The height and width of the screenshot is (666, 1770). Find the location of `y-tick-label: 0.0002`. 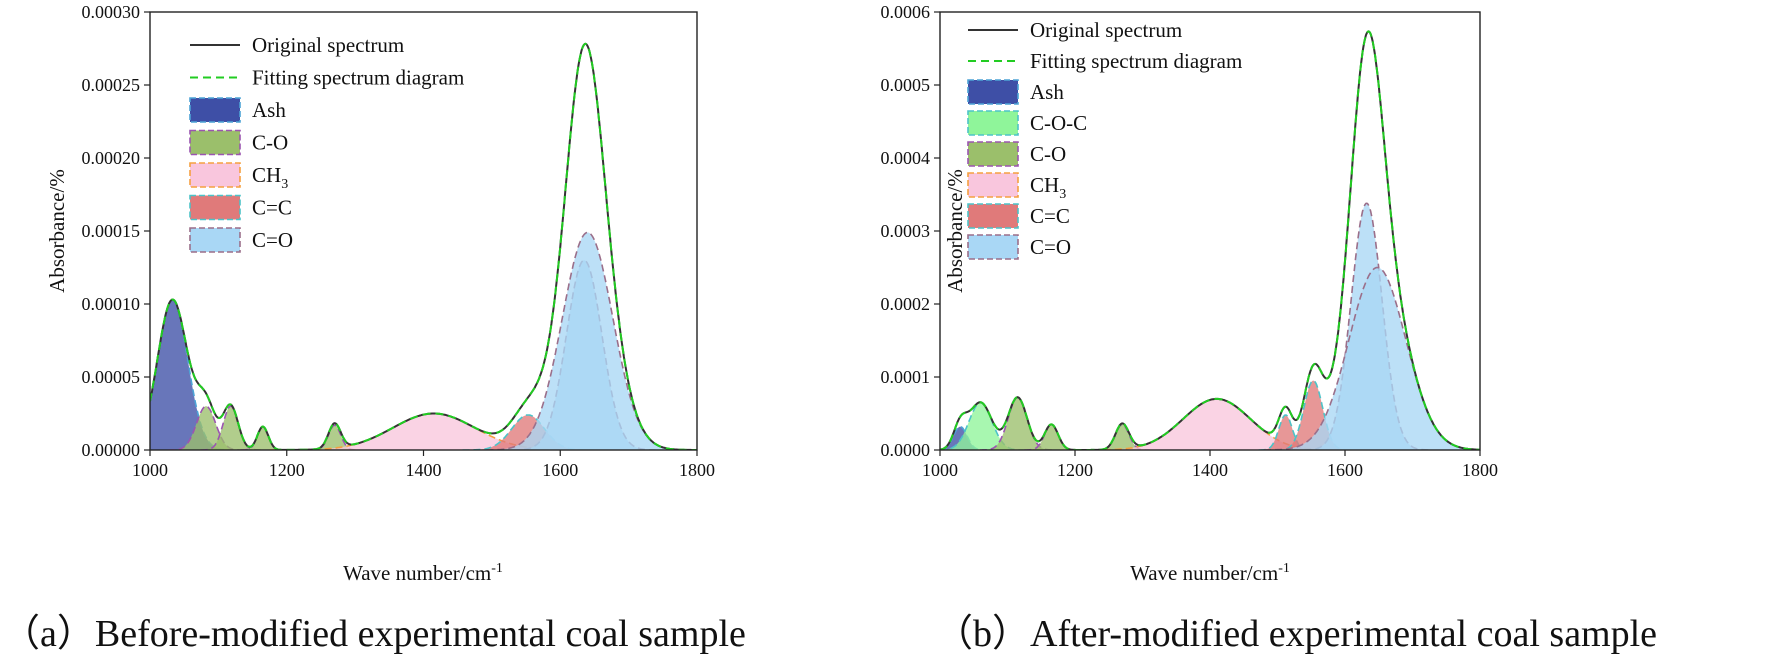

y-tick-label: 0.0002 is located at coordinates (906, 304).